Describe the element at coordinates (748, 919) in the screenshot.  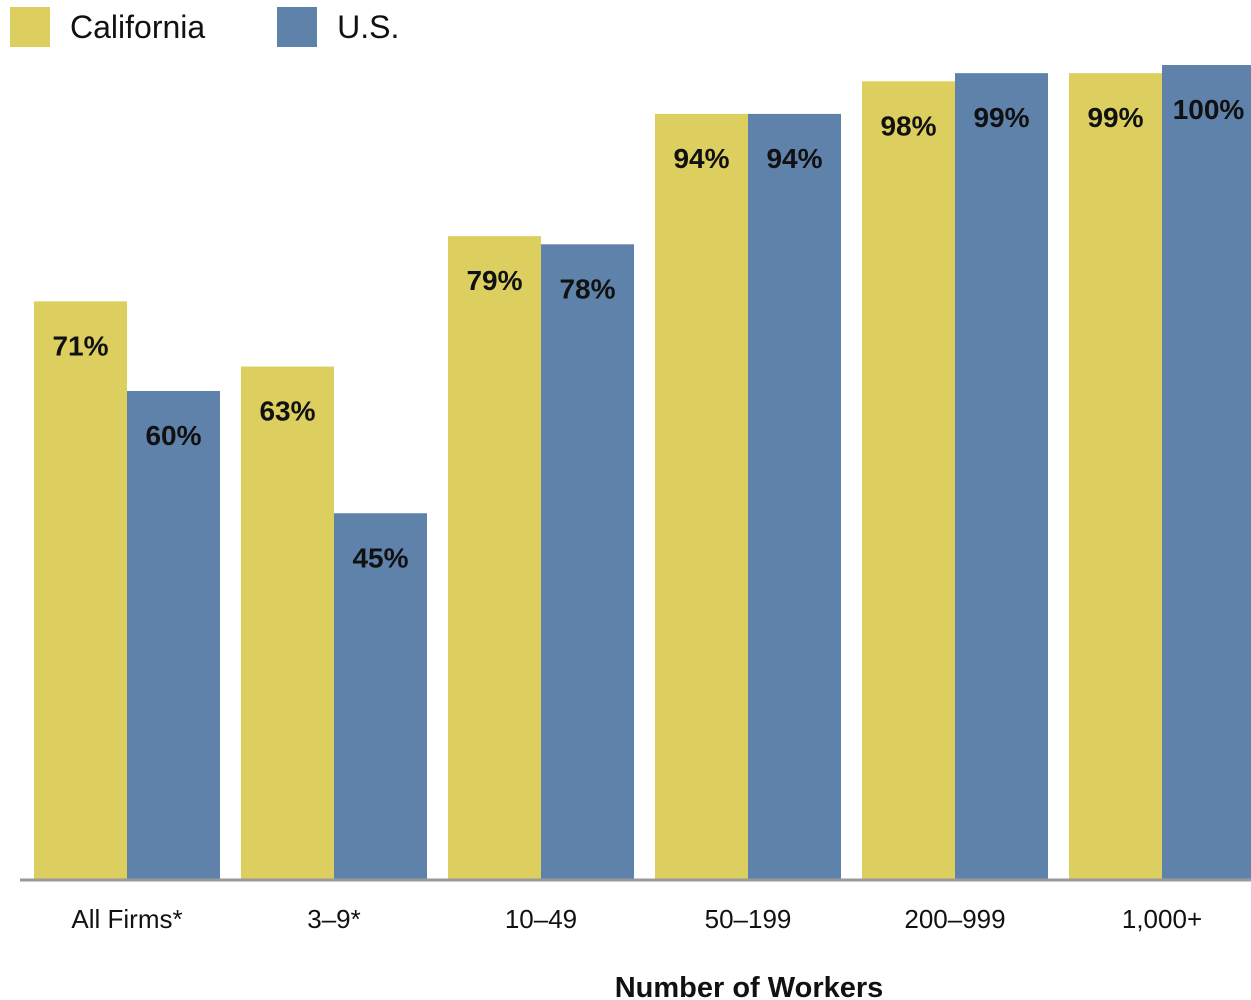
I see `x-tick-label-3: 50–199` at that location.